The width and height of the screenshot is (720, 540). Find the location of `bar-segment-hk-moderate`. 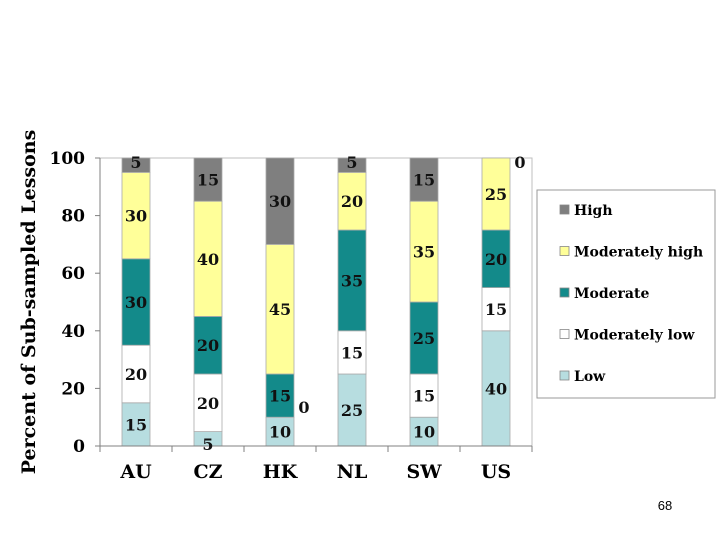

bar-segment-hk-moderate is located at coordinates (280, 395).